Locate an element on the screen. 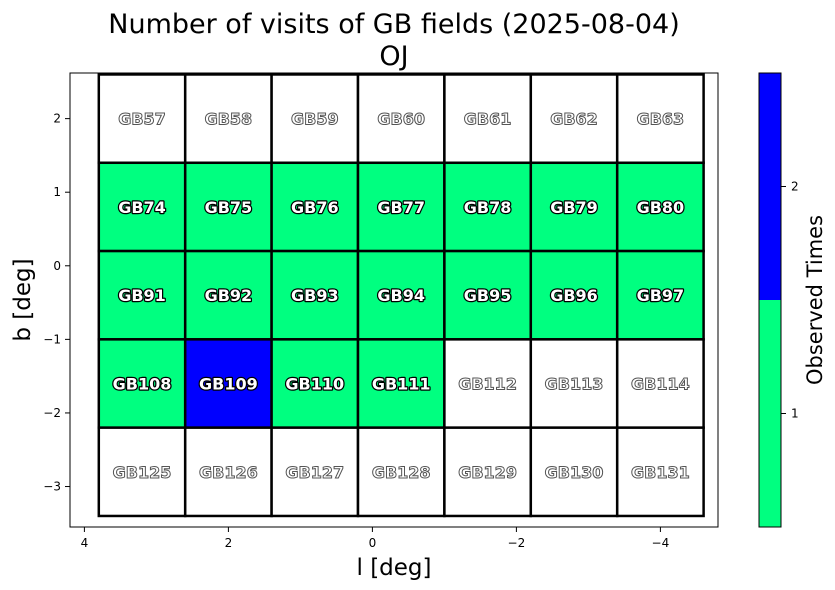  field-label-gb96: GB96 is located at coordinates (574, 295).